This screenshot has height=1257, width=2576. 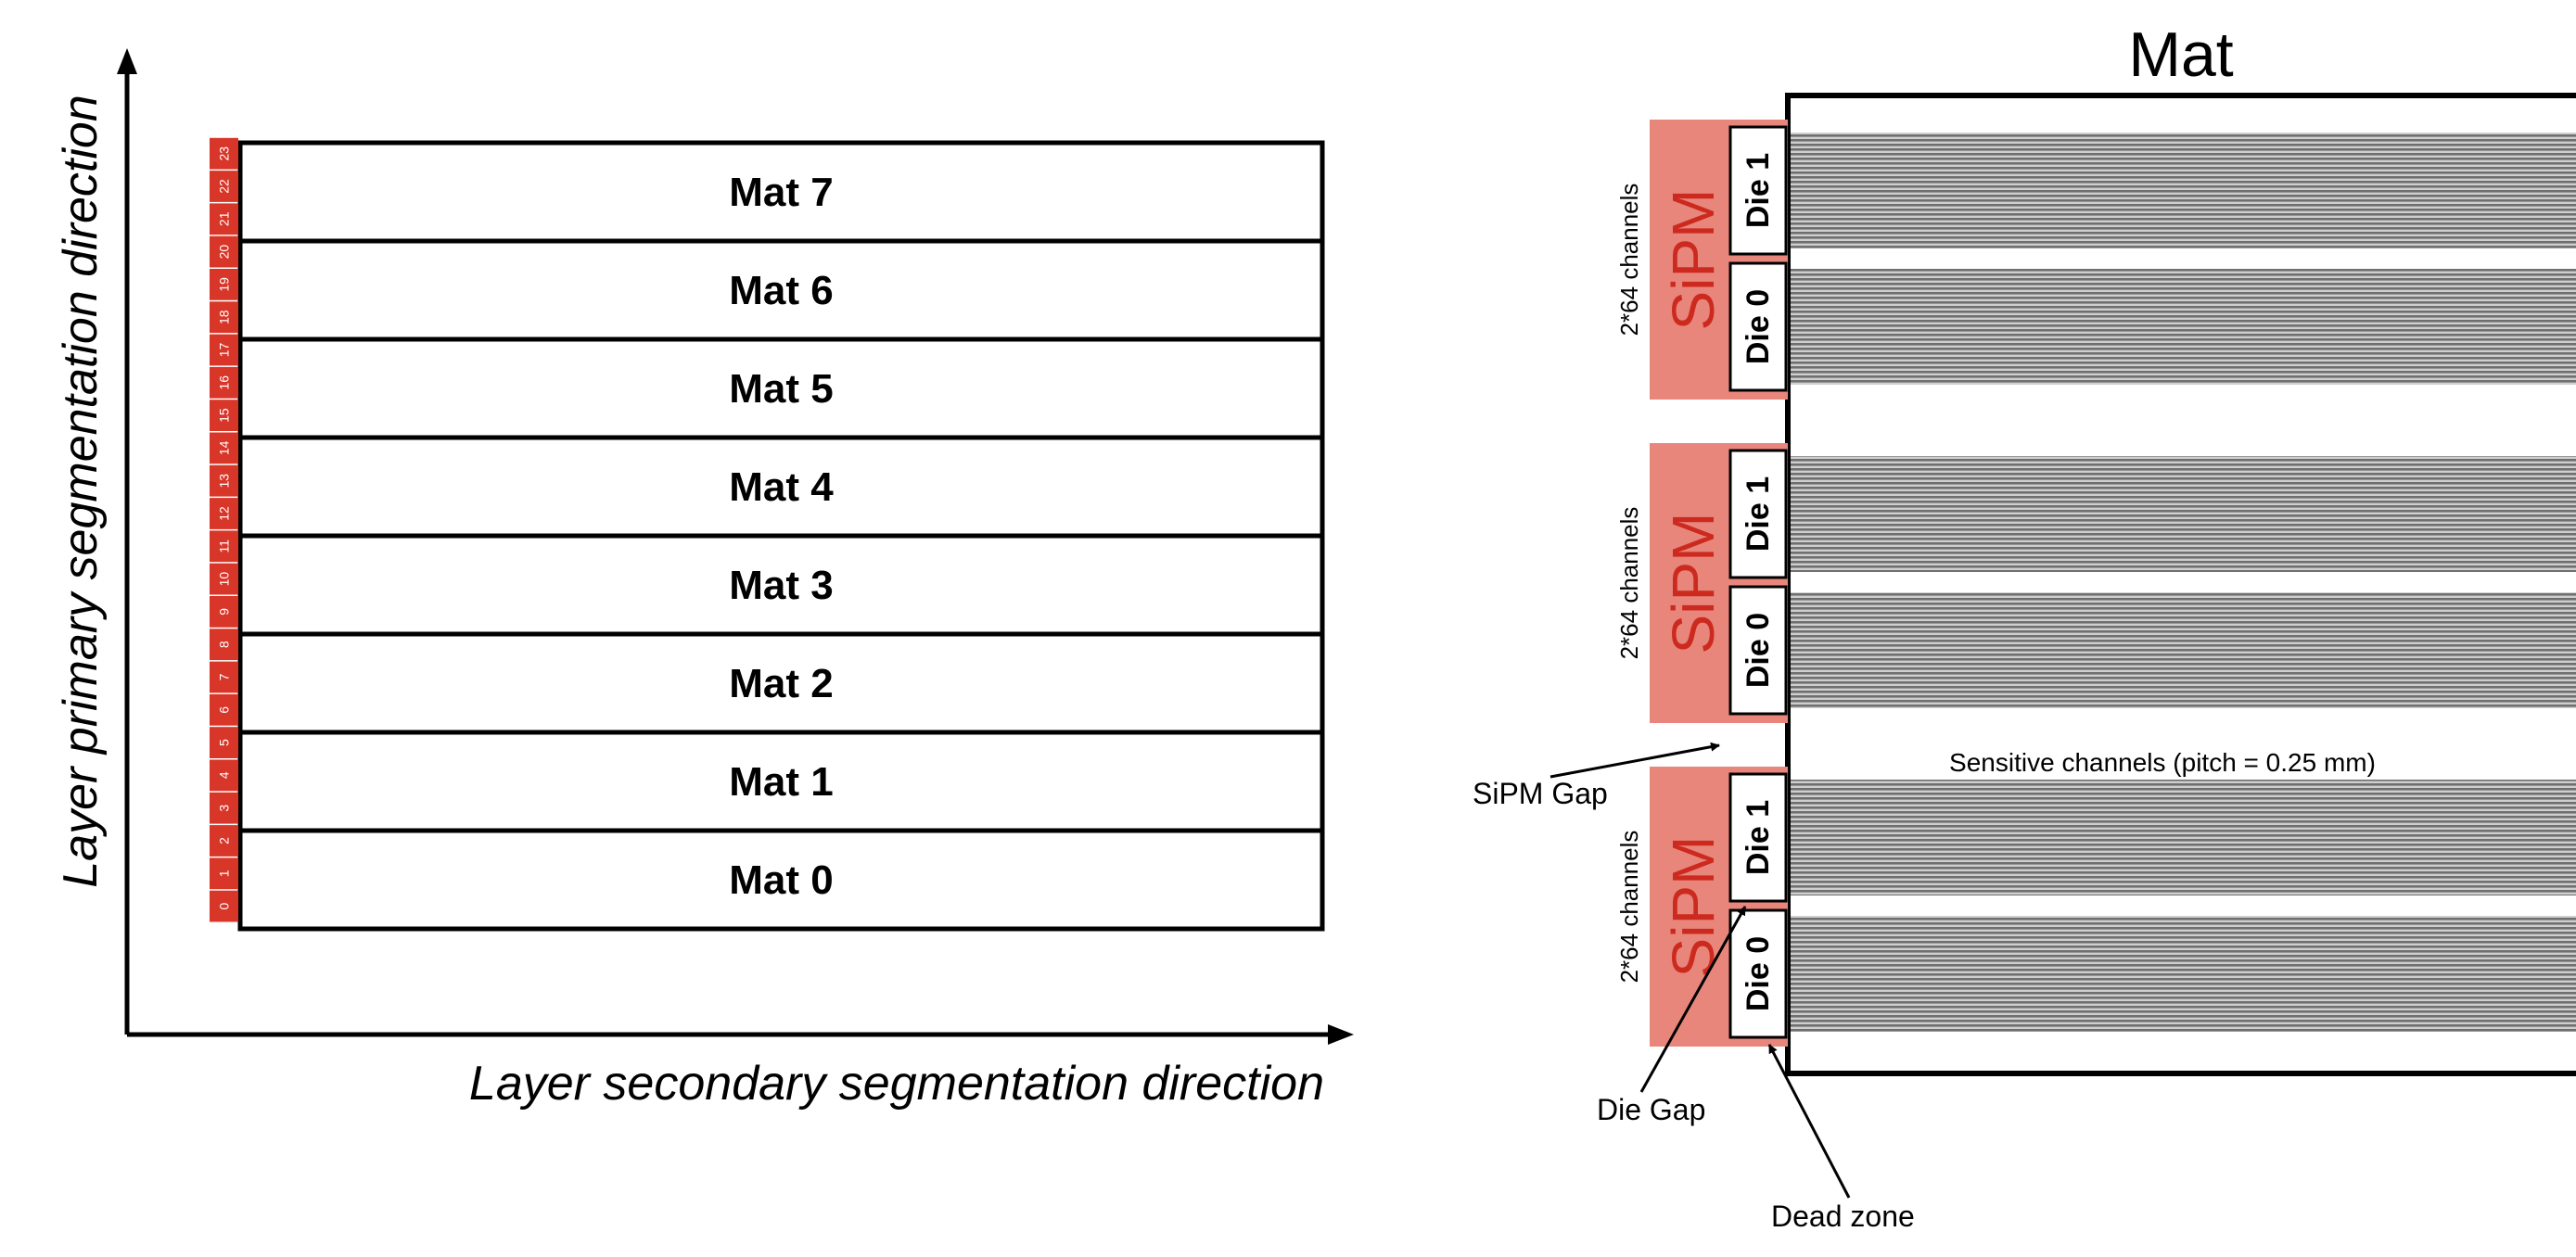 I want to click on channel-cell: 3, so click(x=224, y=808).